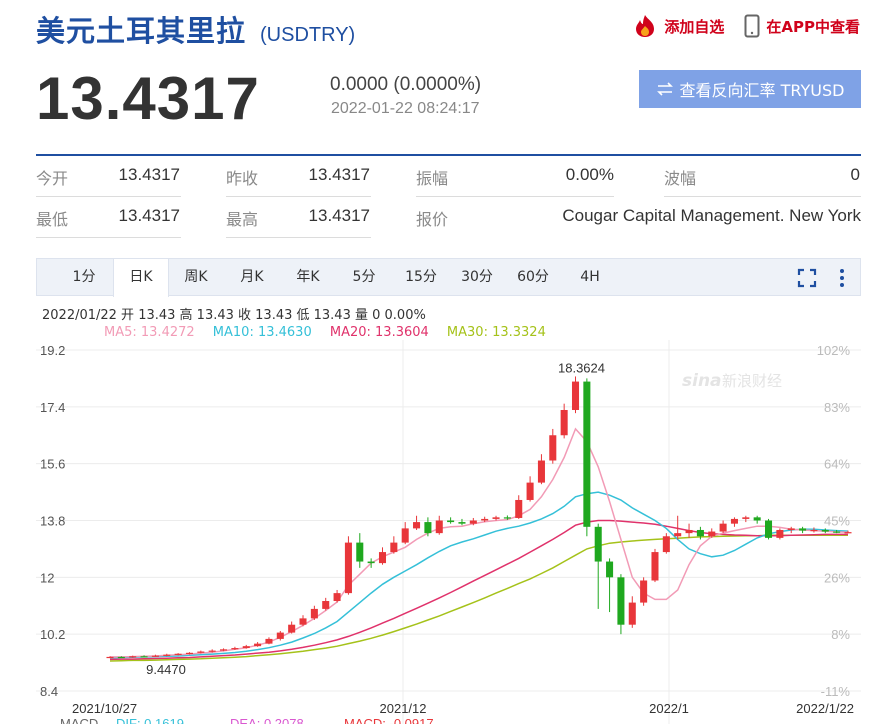 The height and width of the screenshot is (724, 870). What do you see at coordinates (149, 174) in the screenshot?
I see `open-value: 13.4317` at bounding box center [149, 174].